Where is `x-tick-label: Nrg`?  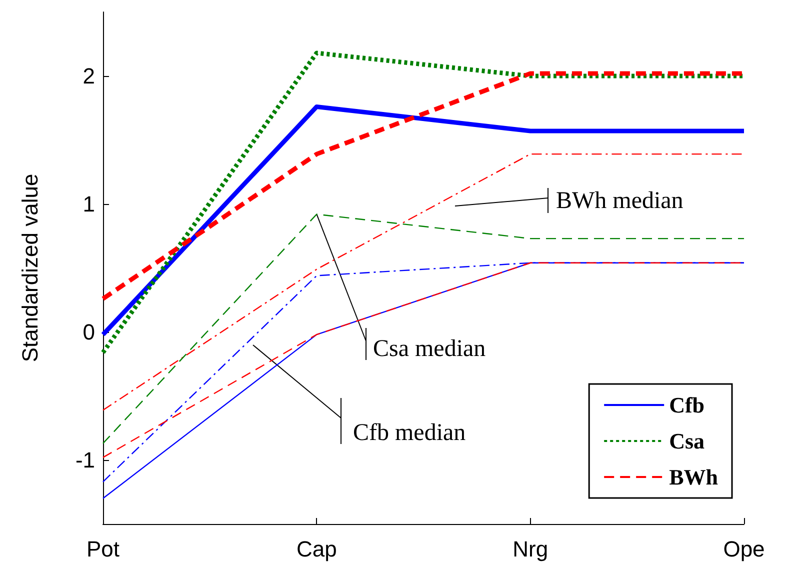
x-tick-label: Nrg is located at coordinates (530, 549).